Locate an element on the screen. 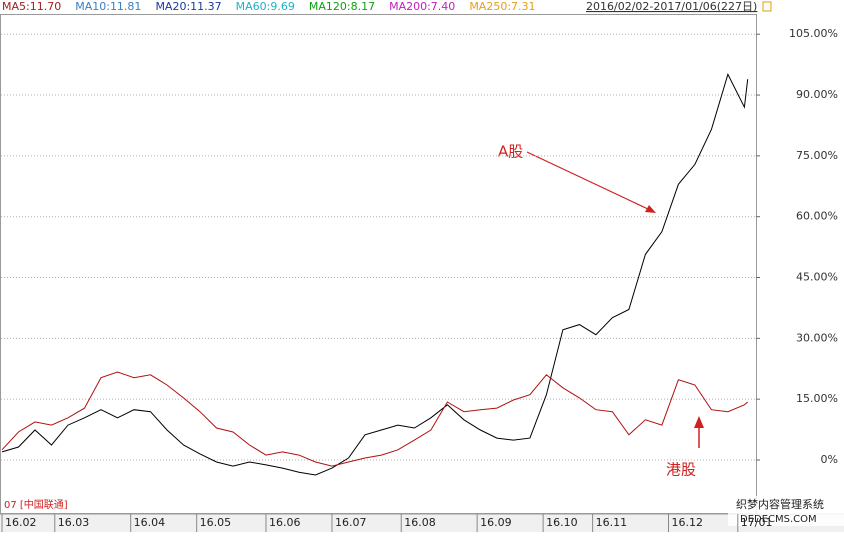  date-range: 2016/02/02-2017/01/06(227日) is located at coordinates (671, 6).